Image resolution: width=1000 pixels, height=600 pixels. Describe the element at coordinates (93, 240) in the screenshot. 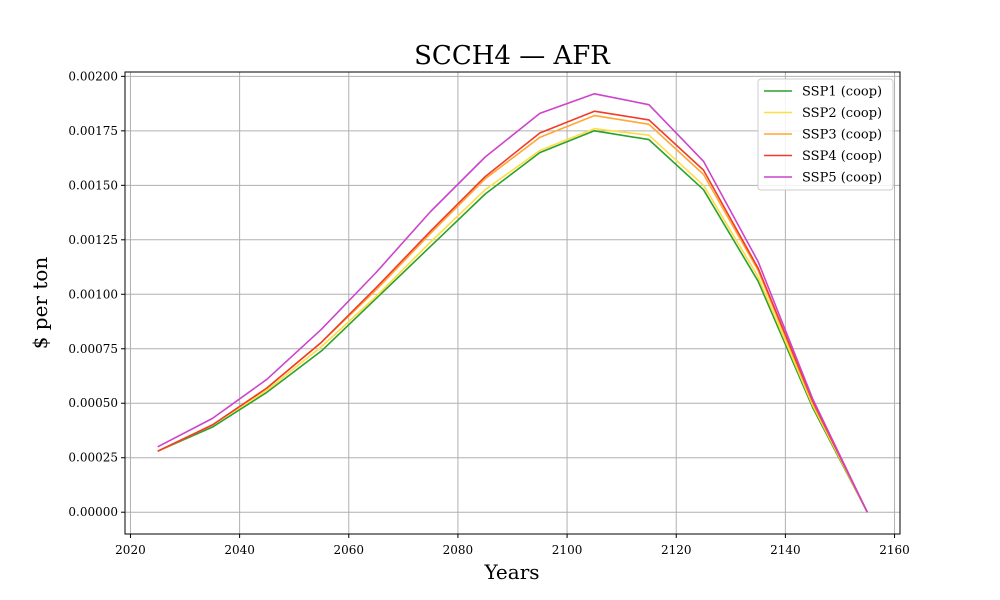

I see `y-tick-label: 0.00125` at that location.